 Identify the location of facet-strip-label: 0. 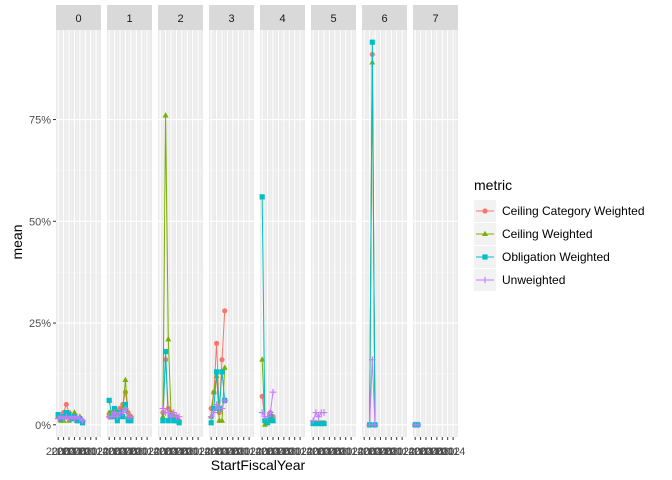
(78, 19).